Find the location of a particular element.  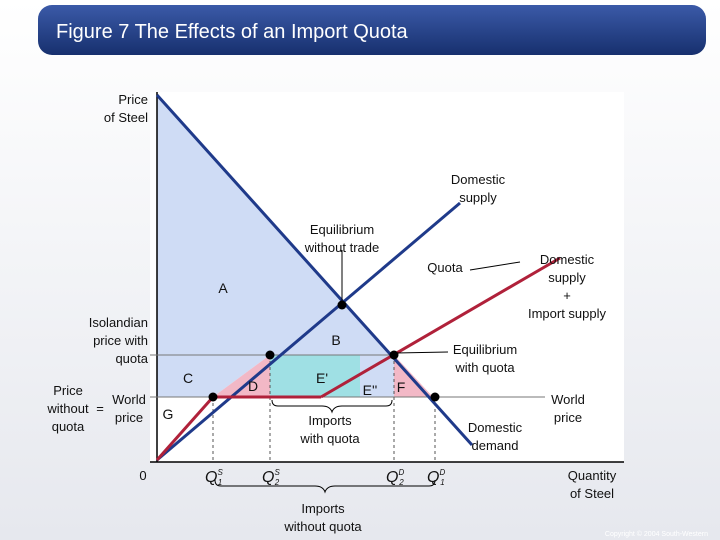

equals: = is located at coordinates (100, 408).